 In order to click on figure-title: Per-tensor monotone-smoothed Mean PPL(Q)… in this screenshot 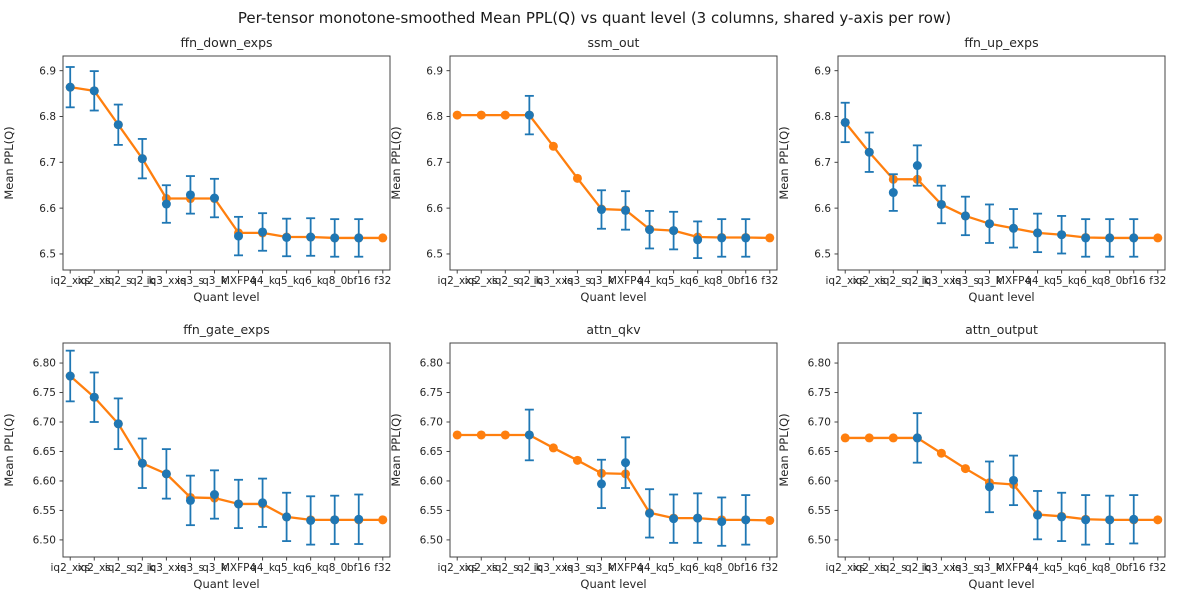, I will do `click(594, 18)`.